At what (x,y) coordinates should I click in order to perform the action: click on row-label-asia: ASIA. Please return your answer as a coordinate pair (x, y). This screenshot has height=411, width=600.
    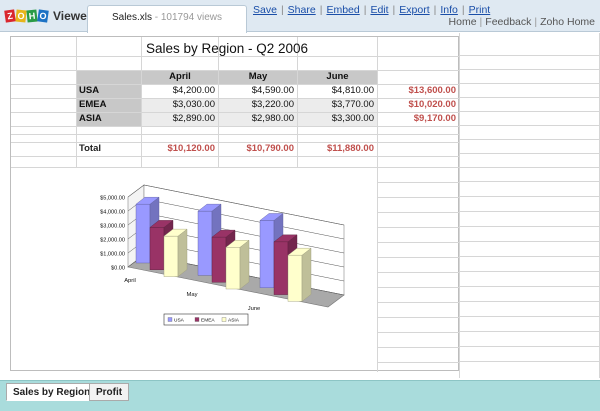
    Looking at the image, I should click on (109, 119).